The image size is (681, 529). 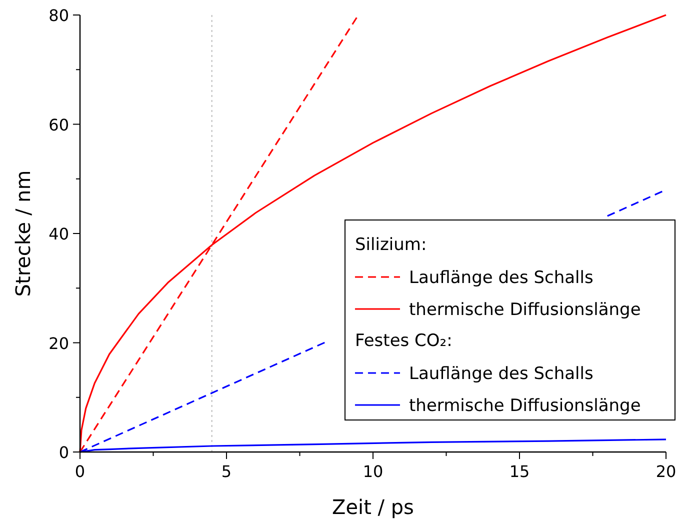 I want to click on x-tick-label: 0, so click(x=80, y=471).